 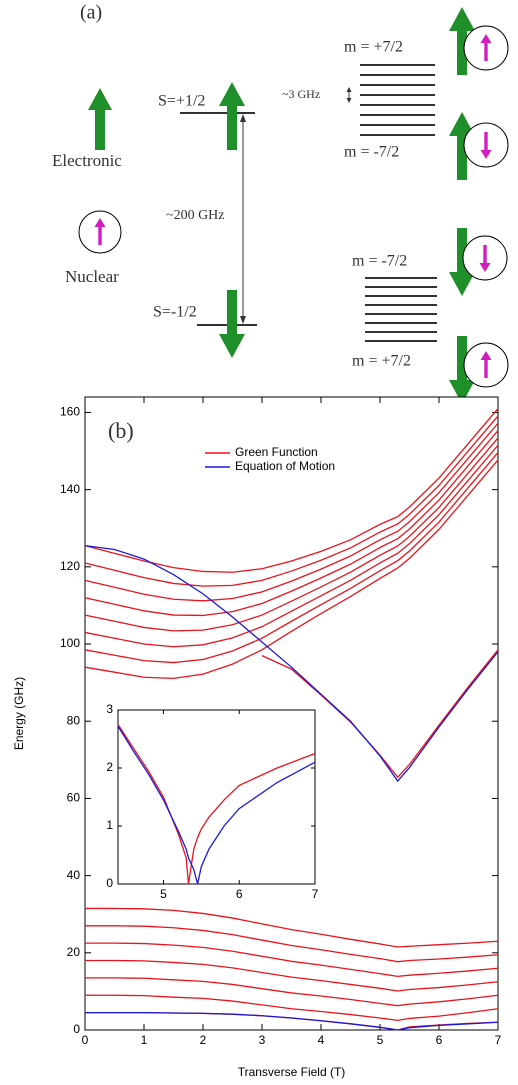 What do you see at coordinates (144, 1040) in the screenshot?
I see `x-tick-label: 1` at bounding box center [144, 1040].